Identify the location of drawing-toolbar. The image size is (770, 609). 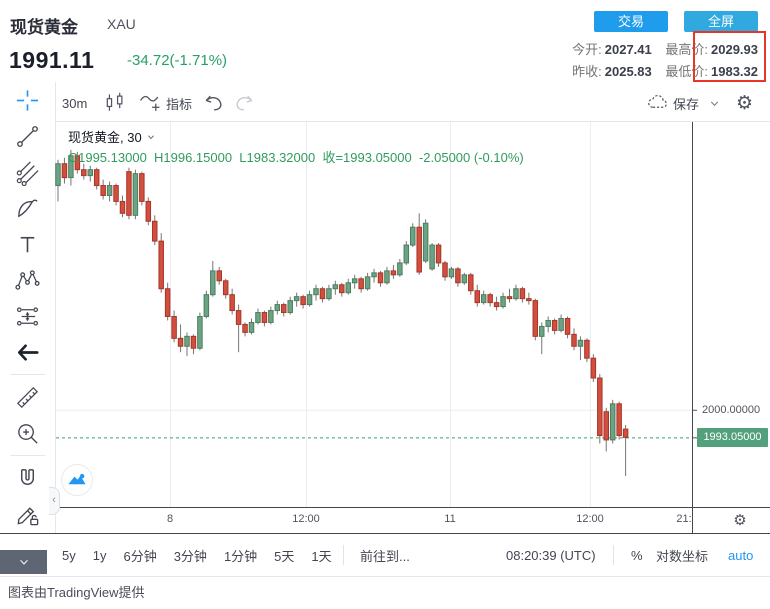
(28, 328).